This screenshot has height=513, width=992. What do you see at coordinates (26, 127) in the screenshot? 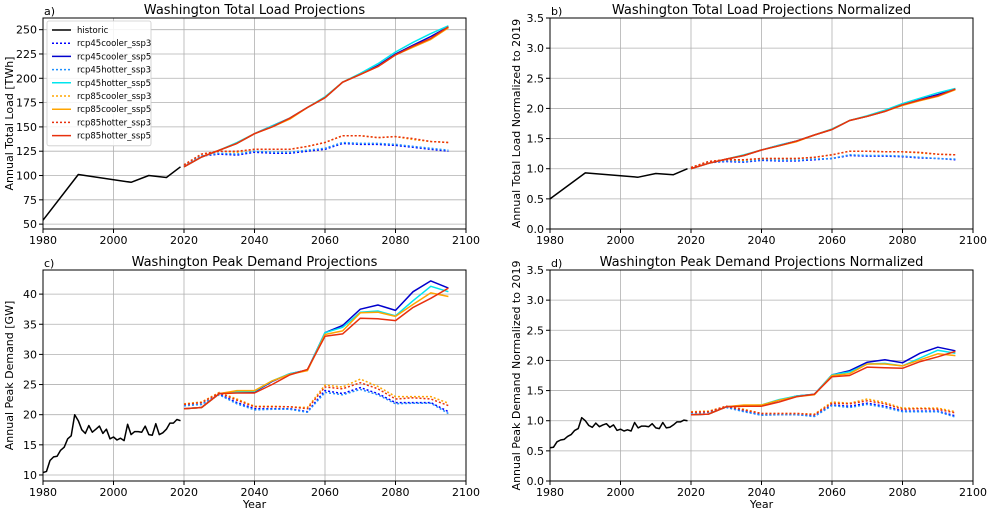
I see `y-tick-label: 150` at bounding box center [26, 127].